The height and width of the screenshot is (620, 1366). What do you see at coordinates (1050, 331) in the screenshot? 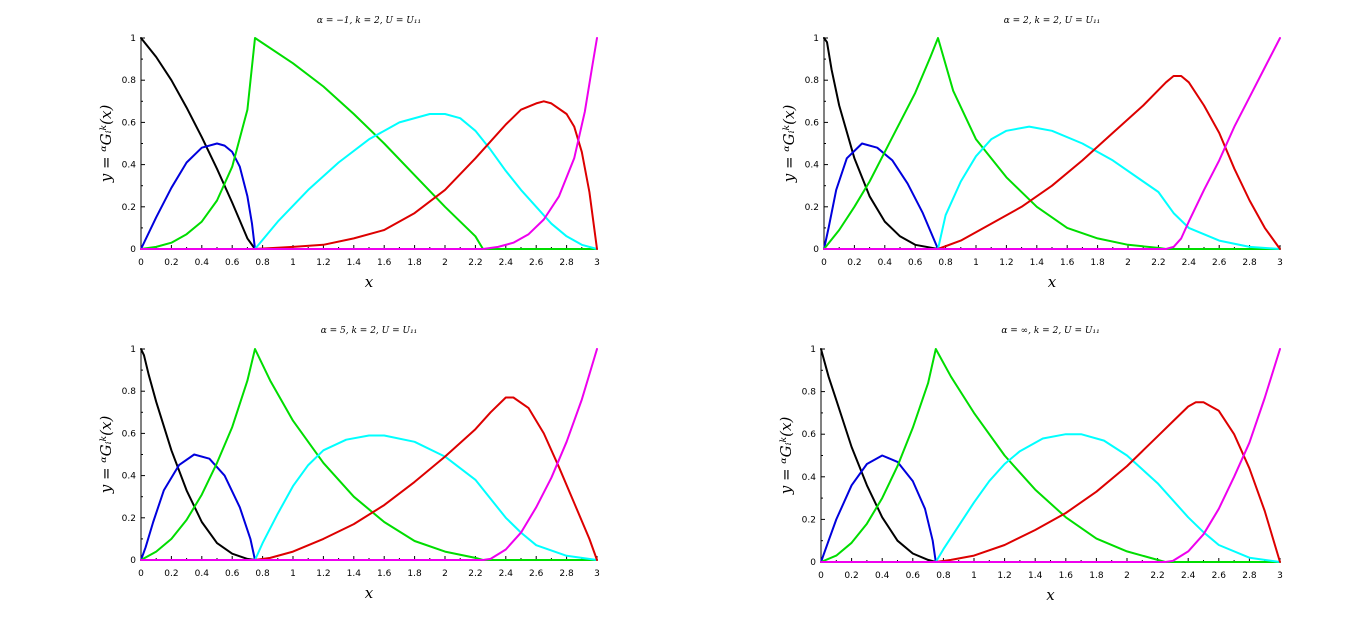
I see `chart-title: α = ∞, k = 2, U = U₁₁` at bounding box center [1050, 331].